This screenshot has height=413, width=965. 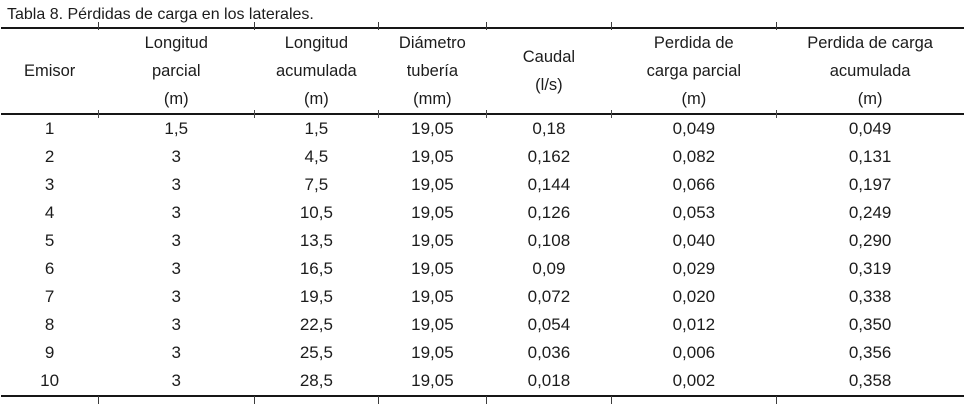 I want to click on table-cell: 0,162, so click(x=549, y=156).